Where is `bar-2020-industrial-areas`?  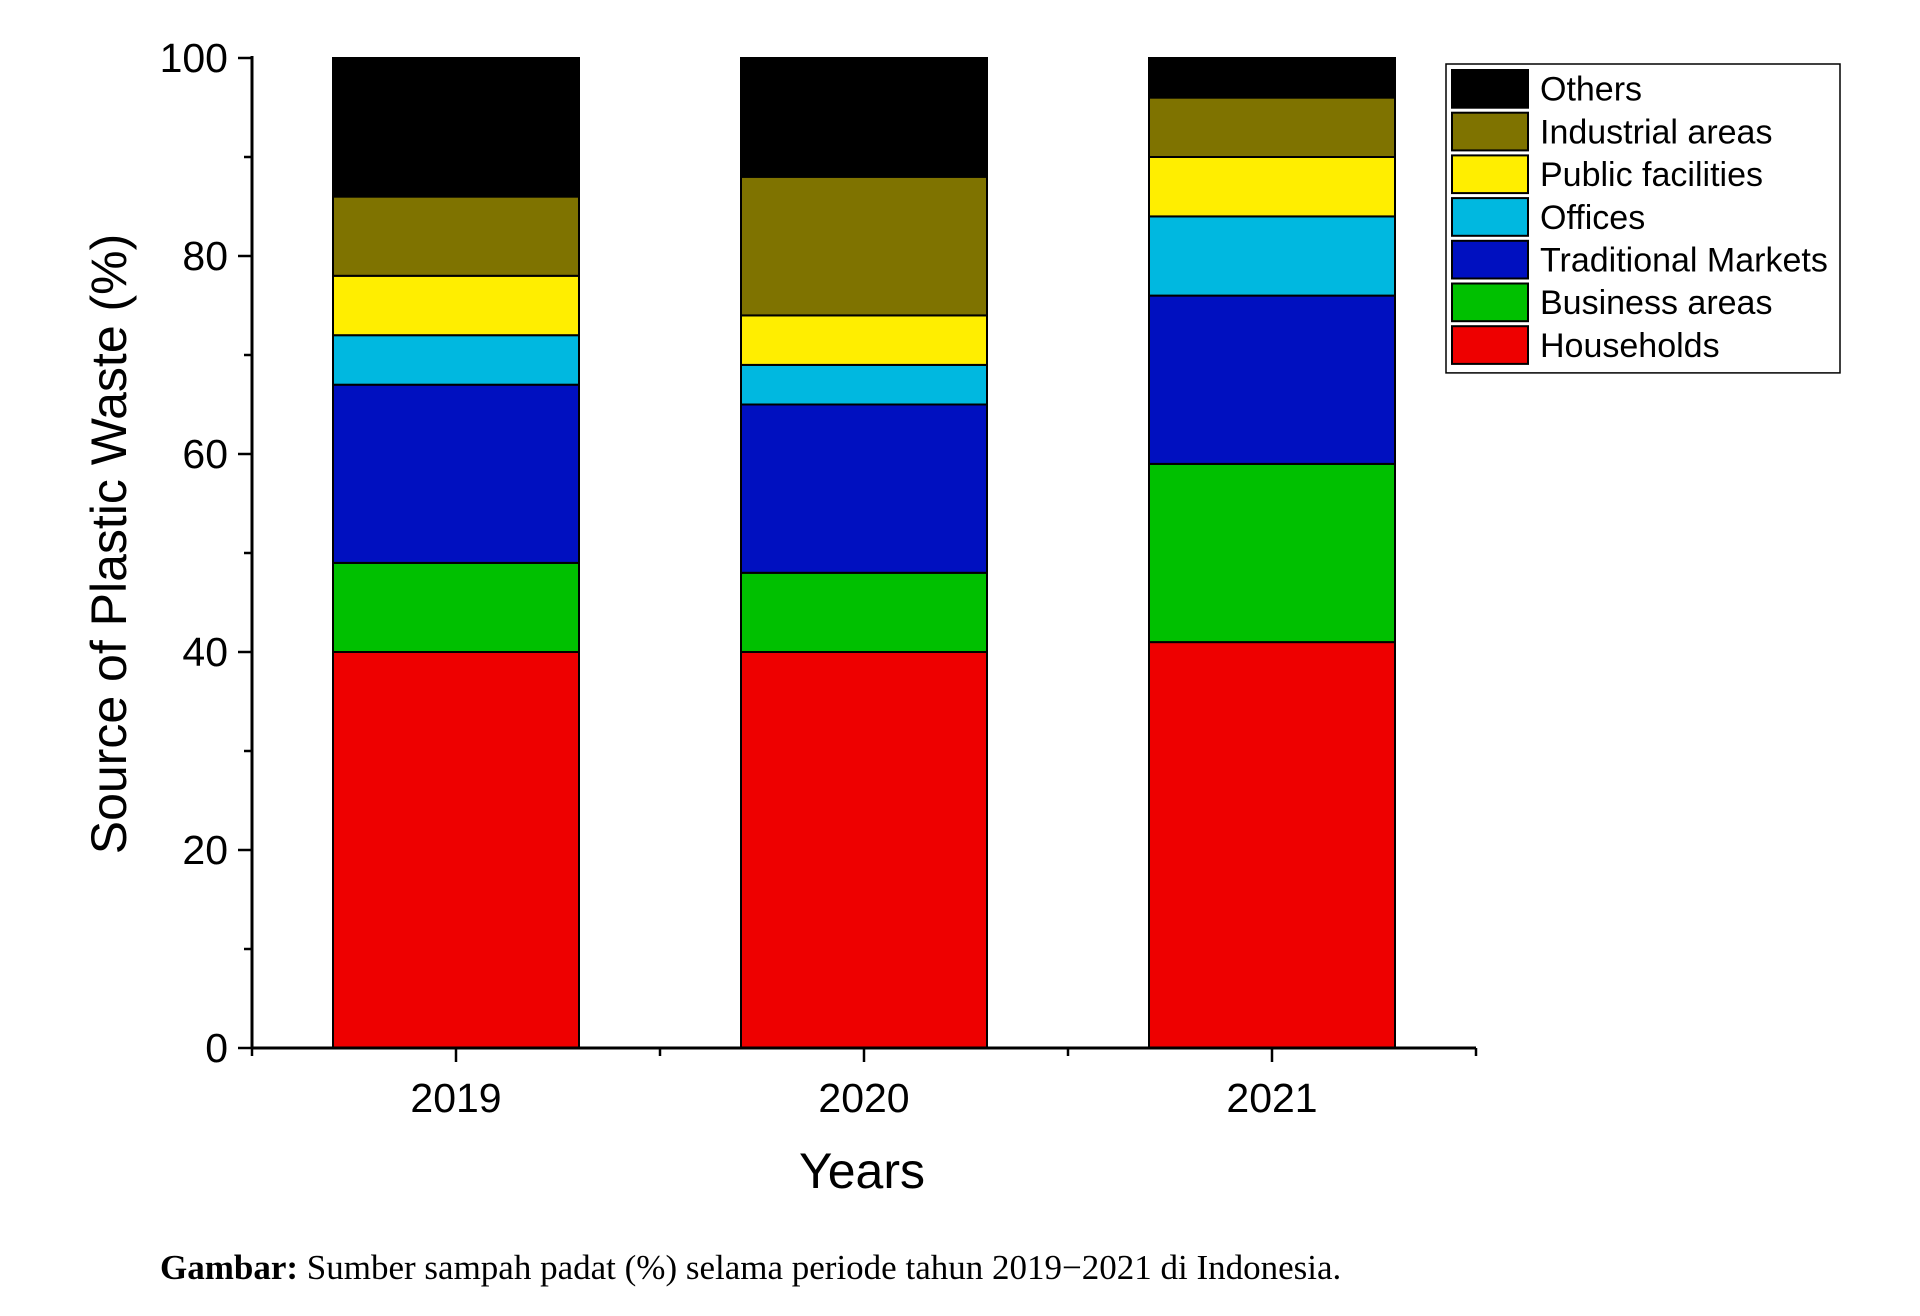 bar-2020-industrial-areas is located at coordinates (864, 246).